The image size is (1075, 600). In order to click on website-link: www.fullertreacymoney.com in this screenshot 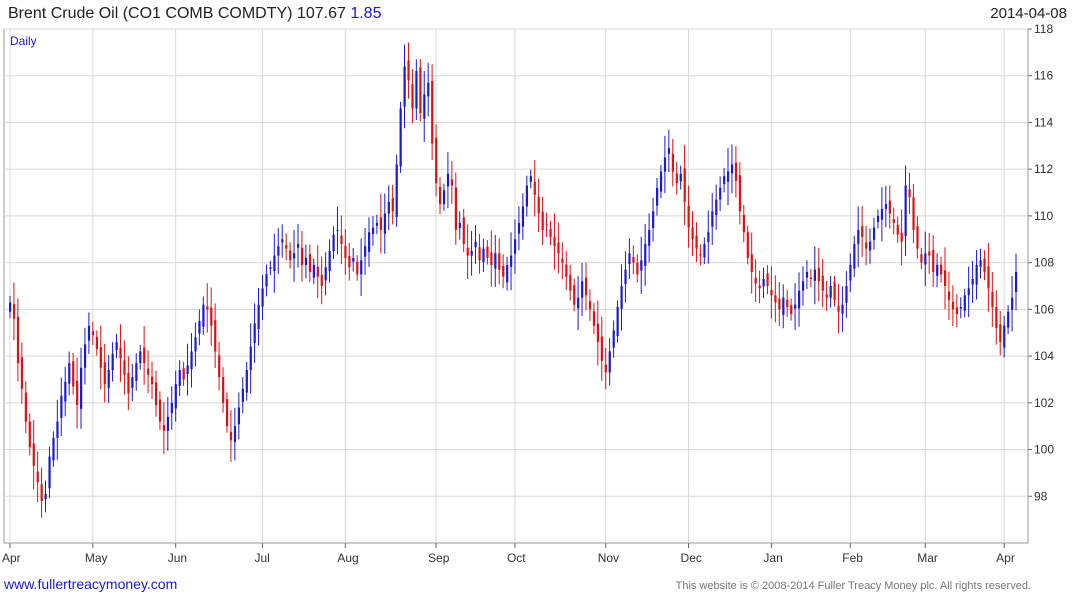, I will do `click(91, 584)`.